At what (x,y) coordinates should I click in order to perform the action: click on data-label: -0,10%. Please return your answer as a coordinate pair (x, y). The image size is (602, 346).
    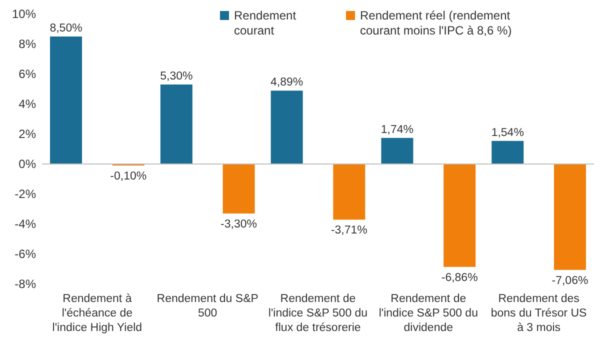
    Looking at the image, I should click on (128, 176).